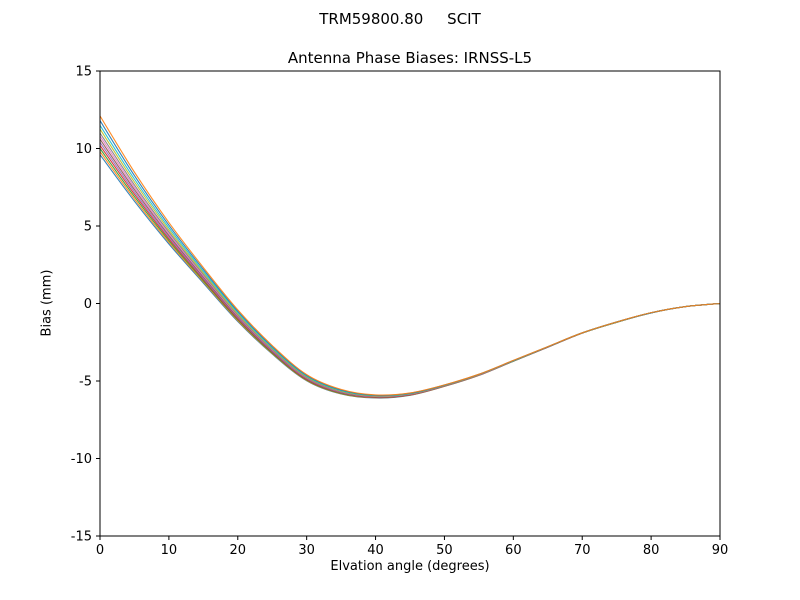 This screenshot has width=800, height=600. What do you see at coordinates (582, 550) in the screenshot?
I see `x-tick-label: 70` at bounding box center [582, 550].